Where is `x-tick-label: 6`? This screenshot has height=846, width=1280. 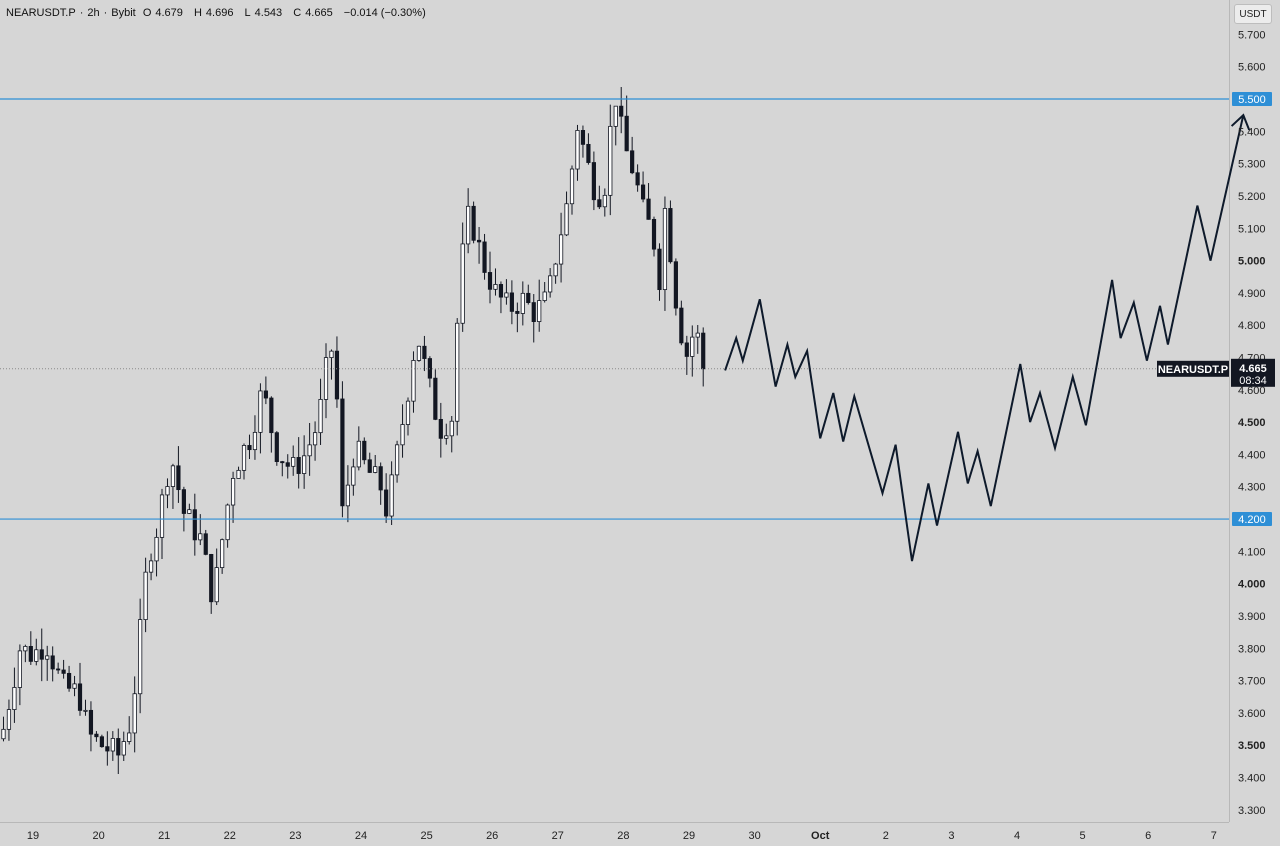 x-tick-label: 6 is located at coordinates (1148, 836).